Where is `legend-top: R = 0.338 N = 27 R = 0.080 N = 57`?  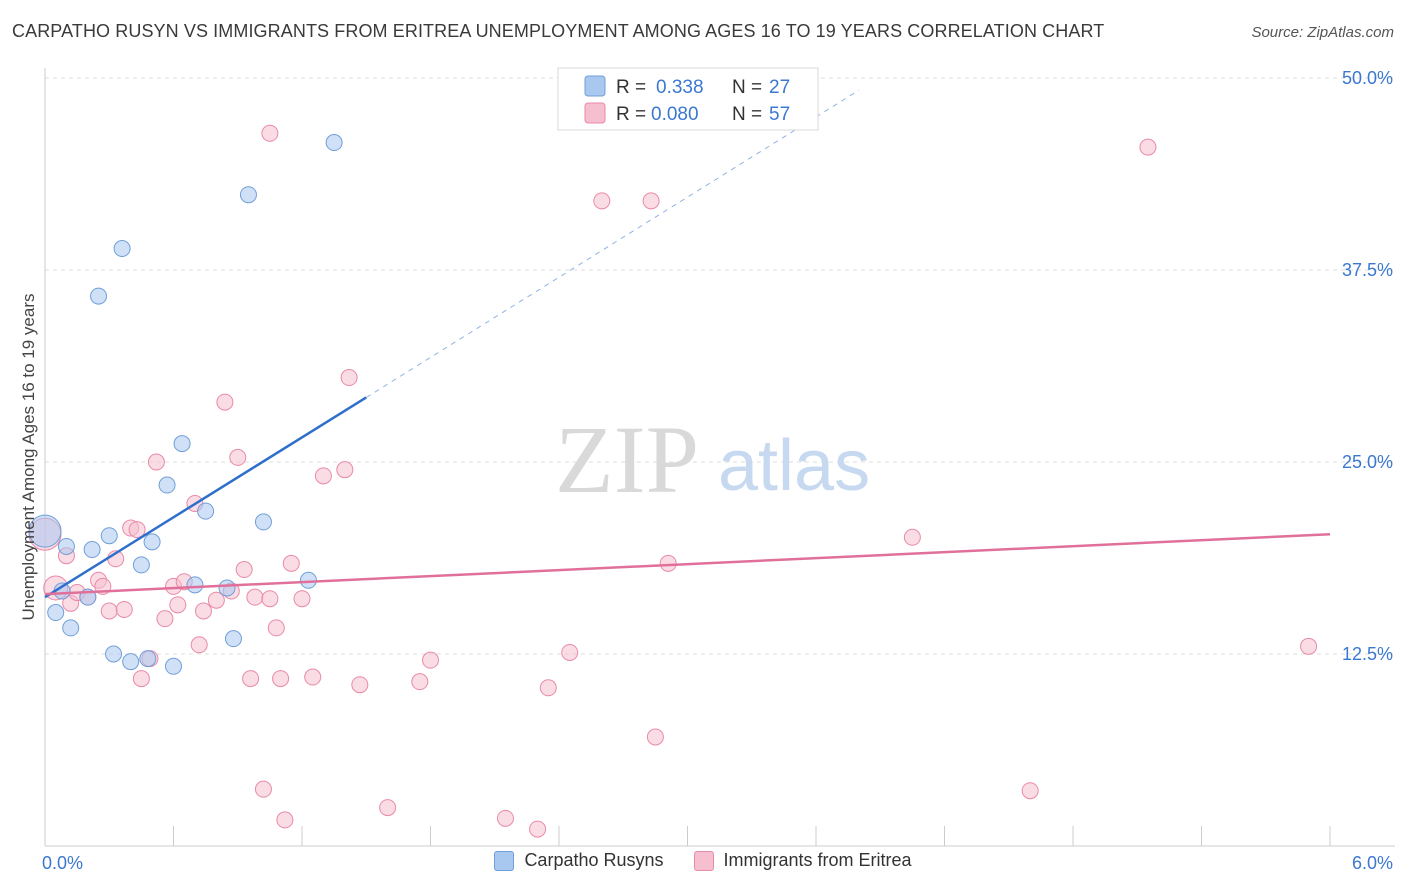
legend-top: R = 0.338 N = 27 R = 0.080 N = 57 is located at coordinates (688, 99).